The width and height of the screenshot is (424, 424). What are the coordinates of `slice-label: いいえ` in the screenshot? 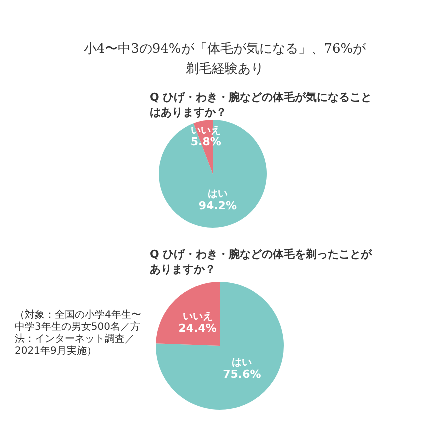 It's located at (197, 317).